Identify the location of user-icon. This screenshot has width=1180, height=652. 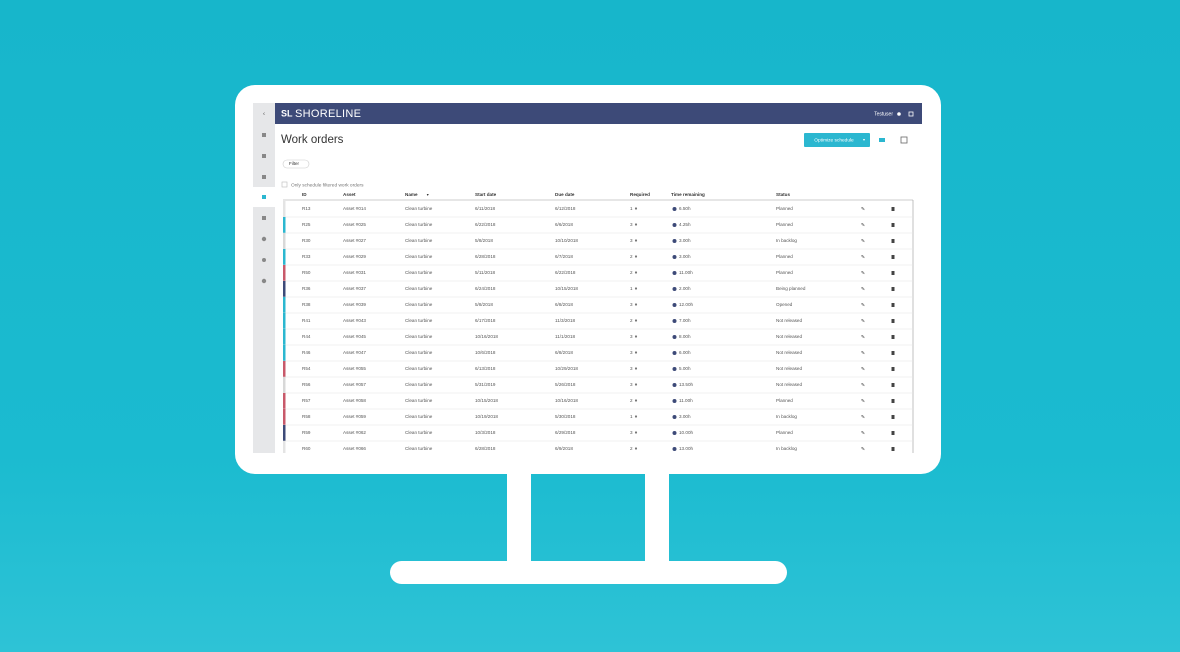
(899, 114).